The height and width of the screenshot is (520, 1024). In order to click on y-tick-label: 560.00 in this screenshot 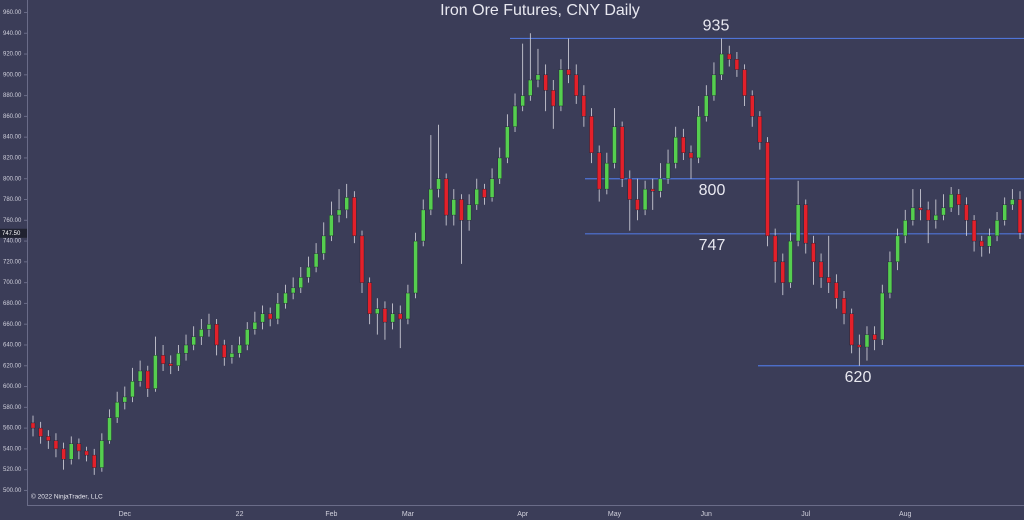, I will do `click(12, 429)`.